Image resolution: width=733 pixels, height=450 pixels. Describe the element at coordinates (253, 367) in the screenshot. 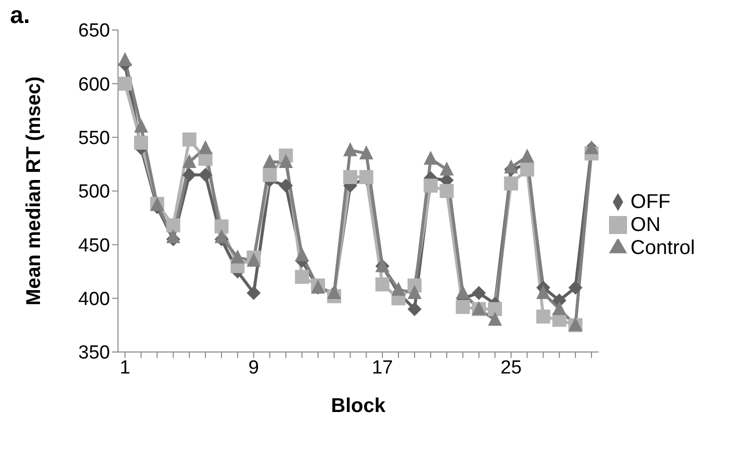

I see `x-tick-label: 9` at that location.